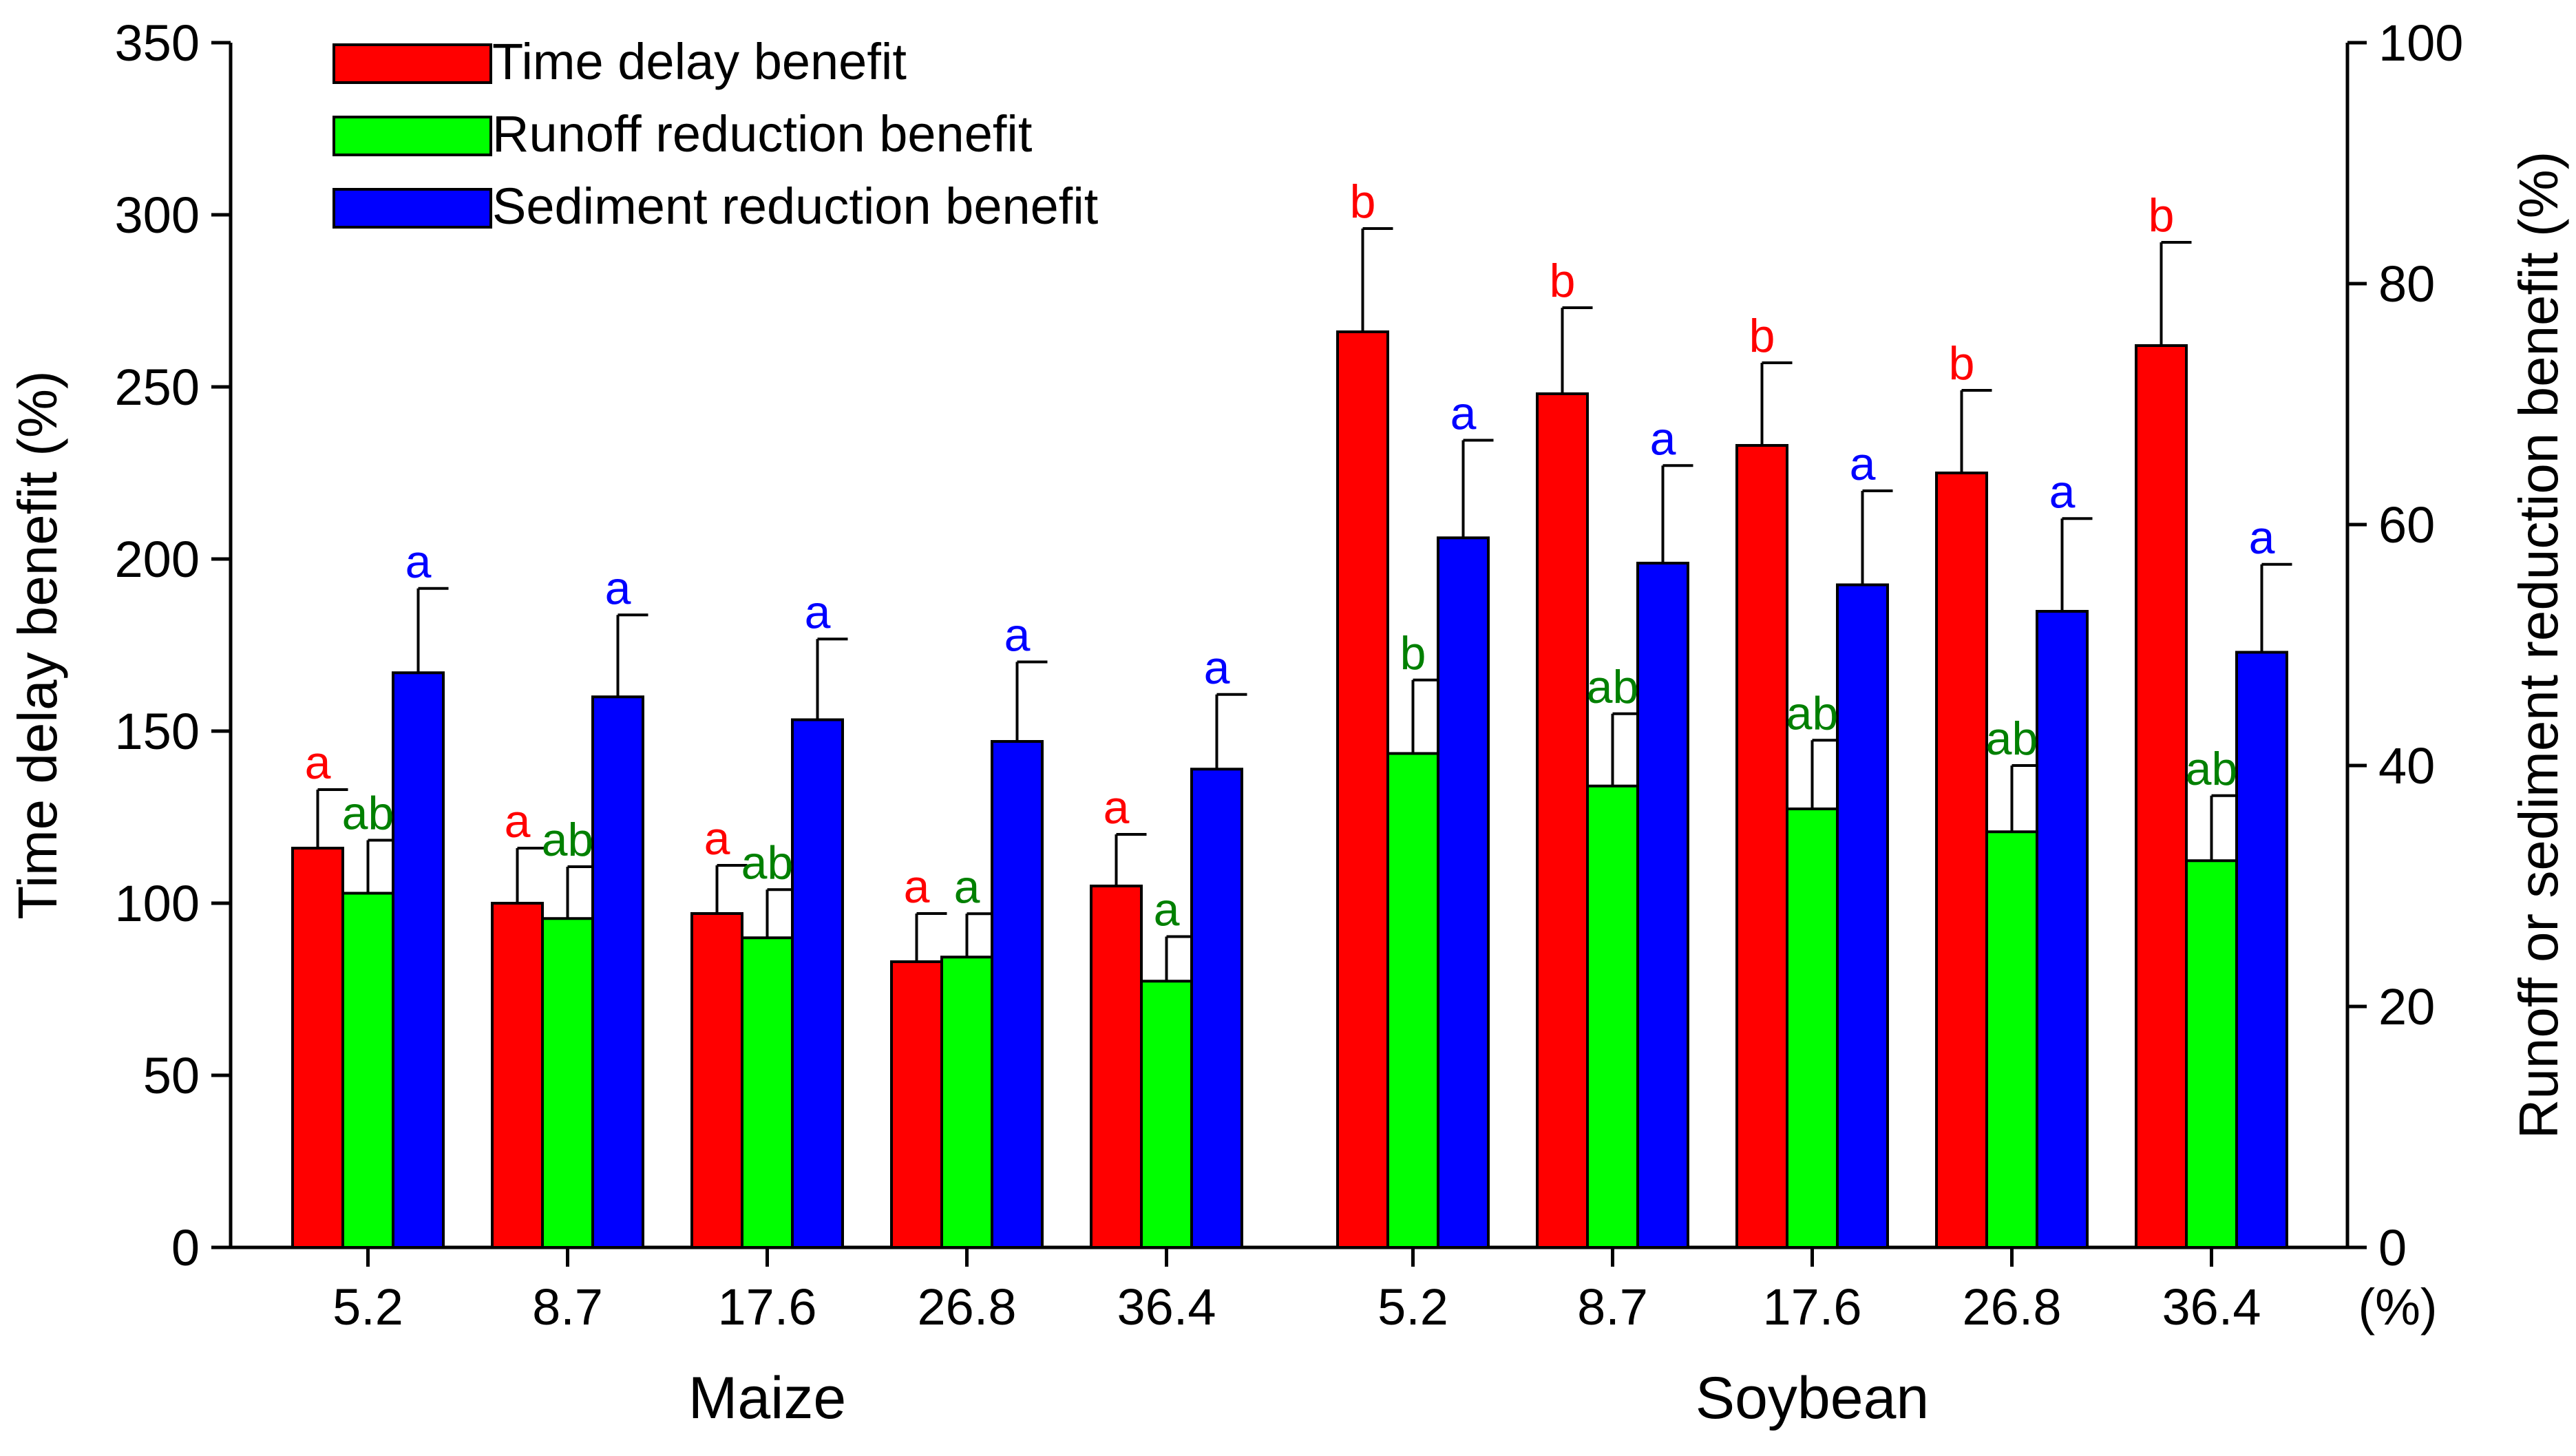 The width and height of the screenshot is (2576, 1456). What do you see at coordinates (1813, 1398) in the screenshot?
I see `group-label-soybean: Soybean` at bounding box center [1813, 1398].